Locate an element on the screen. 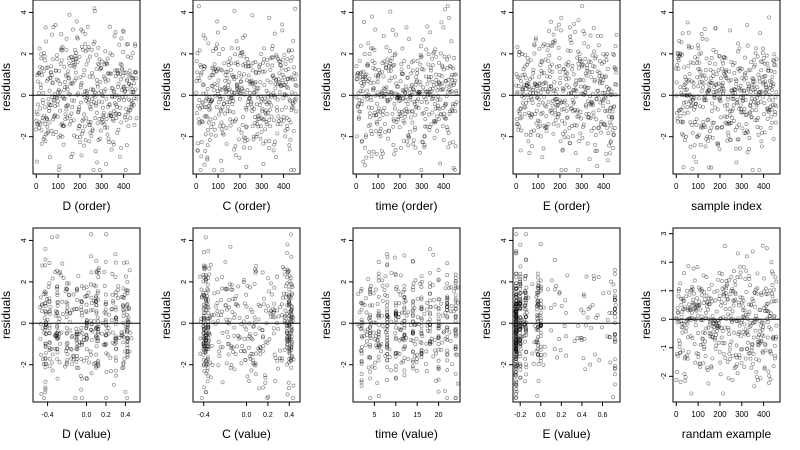 The height and width of the screenshot is (450, 800). x-tick-label: 100 is located at coordinates (378, 186).